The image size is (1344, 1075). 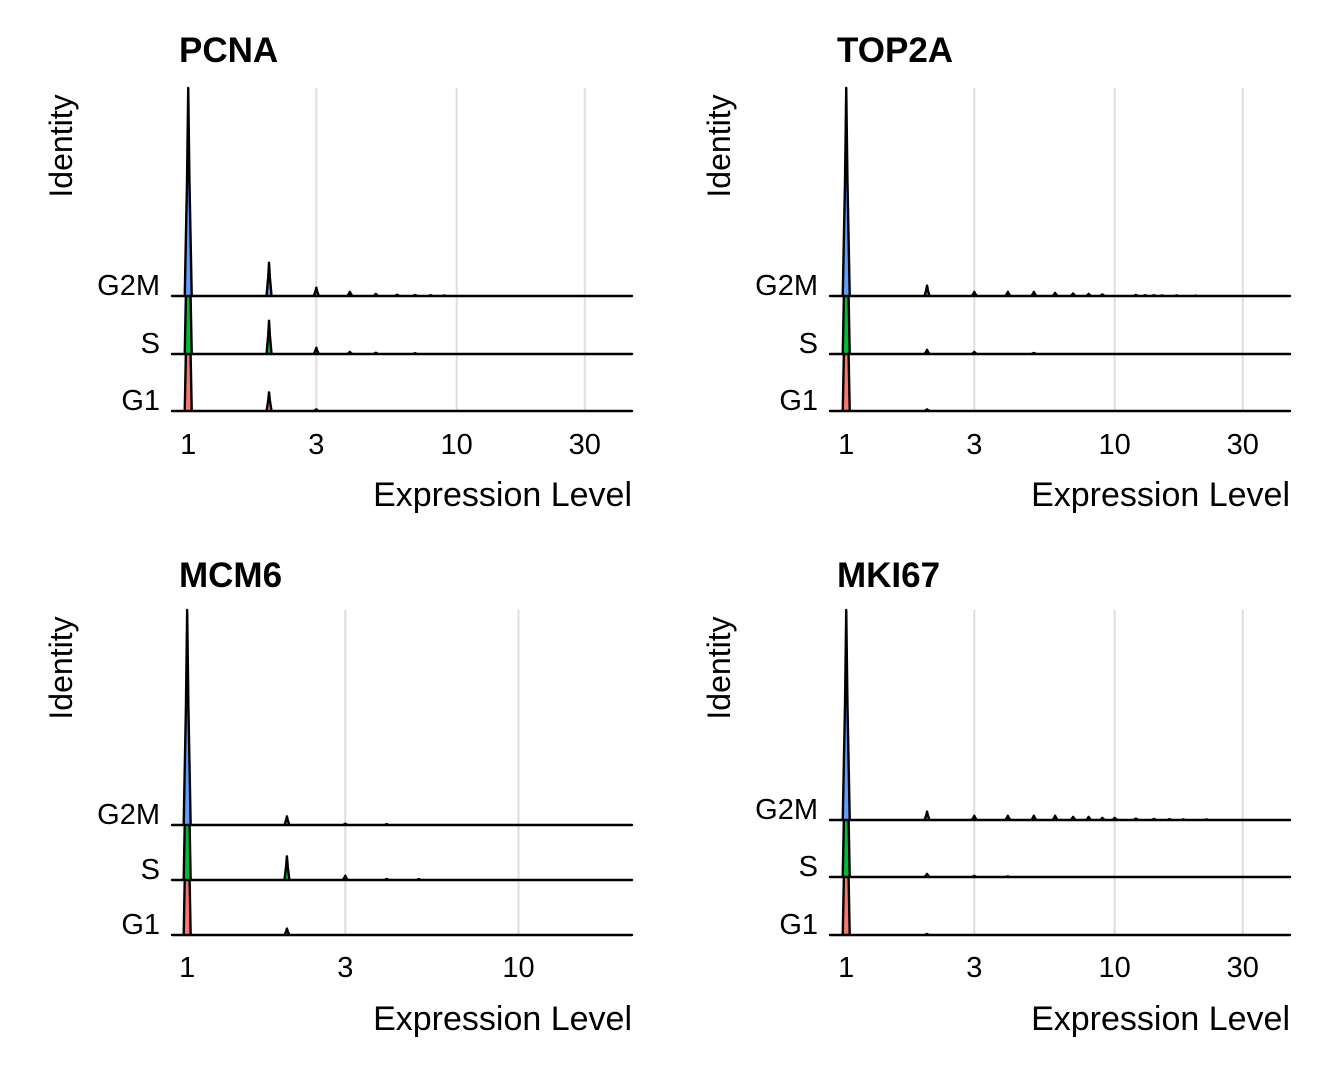 I want to click on chart-title: MKI67, so click(x=888, y=575).